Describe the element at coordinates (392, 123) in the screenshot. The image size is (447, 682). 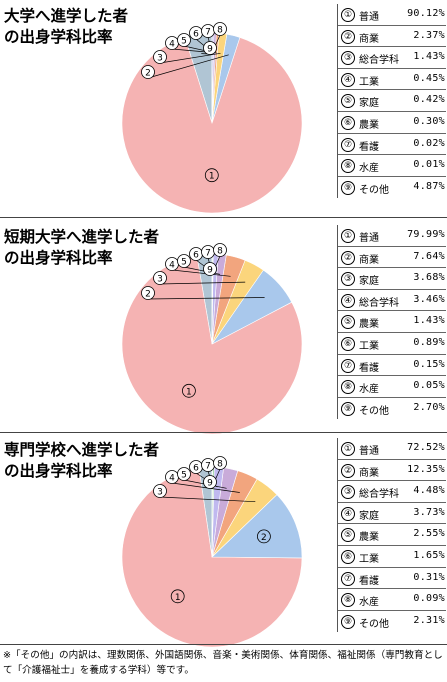
I see `legend-row: ⑥ 農業 0.30%` at that location.